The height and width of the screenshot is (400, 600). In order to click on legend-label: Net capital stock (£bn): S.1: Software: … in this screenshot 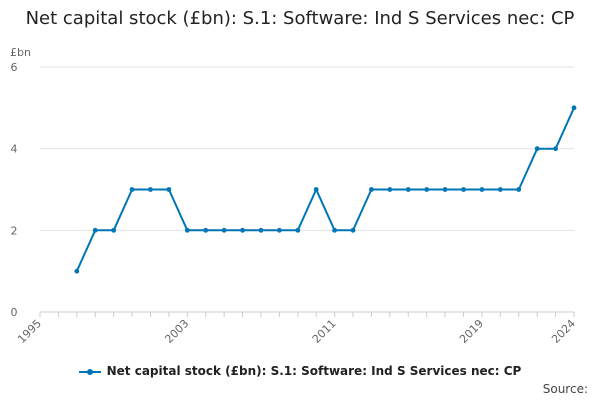, I will do `click(314, 371)`.